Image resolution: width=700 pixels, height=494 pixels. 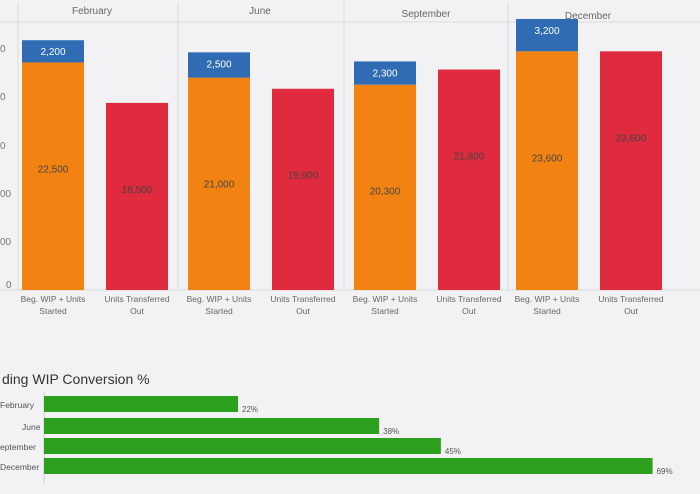 I want to click on conversion-row-label: December, so click(x=19, y=467).